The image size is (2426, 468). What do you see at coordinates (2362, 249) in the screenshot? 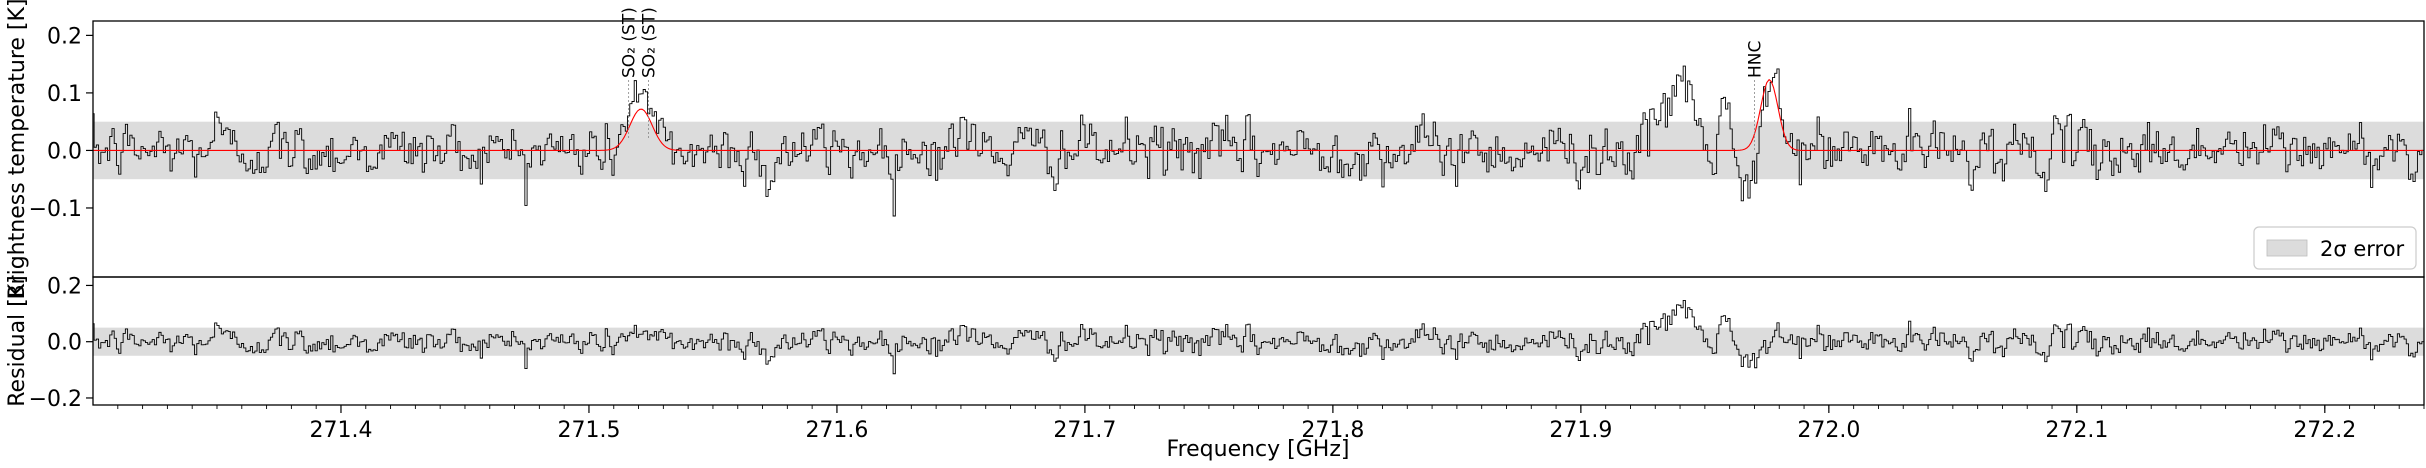
I see `legend-label: 2σ error` at bounding box center [2362, 249].